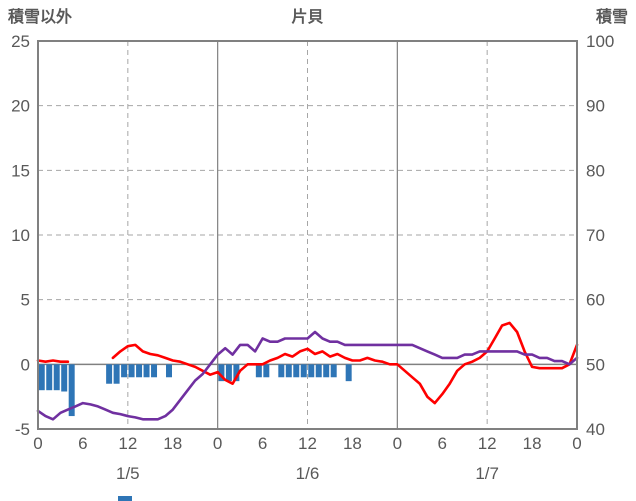  What do you see at coordinates (595, 429) in the screenshot?
I see `svg-text: 40` at bounding box center [595, 429].